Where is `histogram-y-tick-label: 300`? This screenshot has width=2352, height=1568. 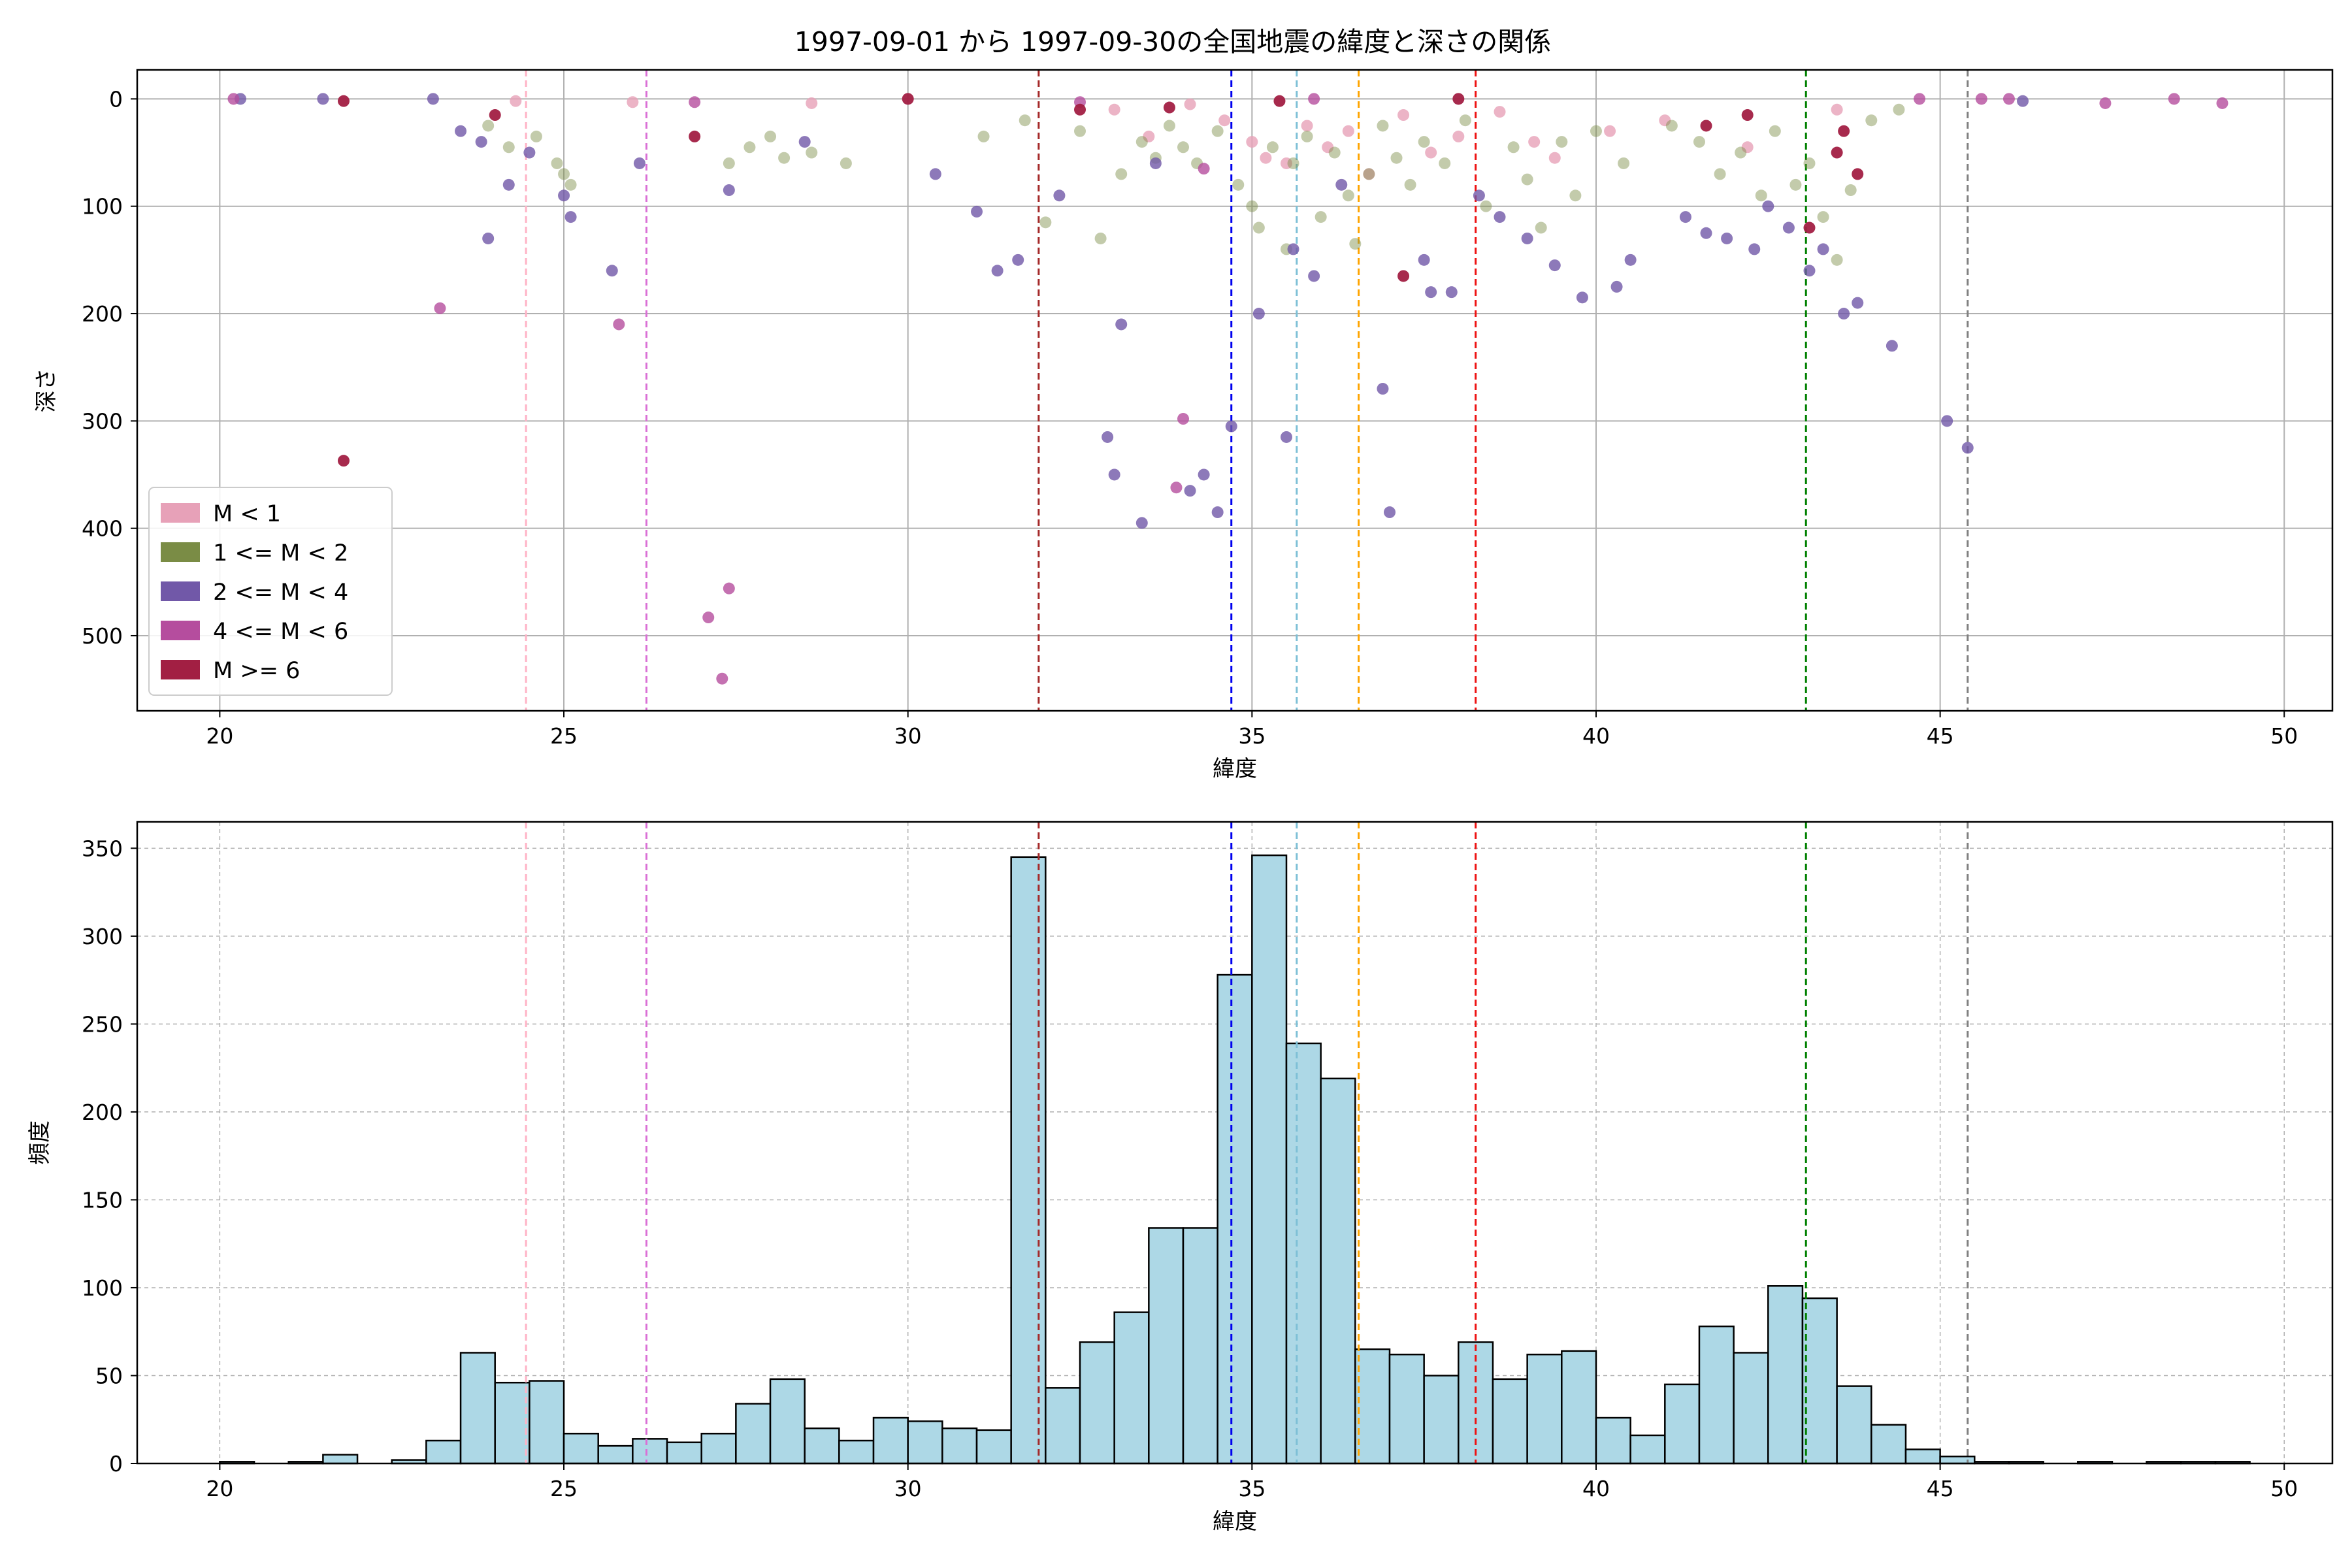 histogram-y-tick-label: 300 is located at coordinates (102, 936).